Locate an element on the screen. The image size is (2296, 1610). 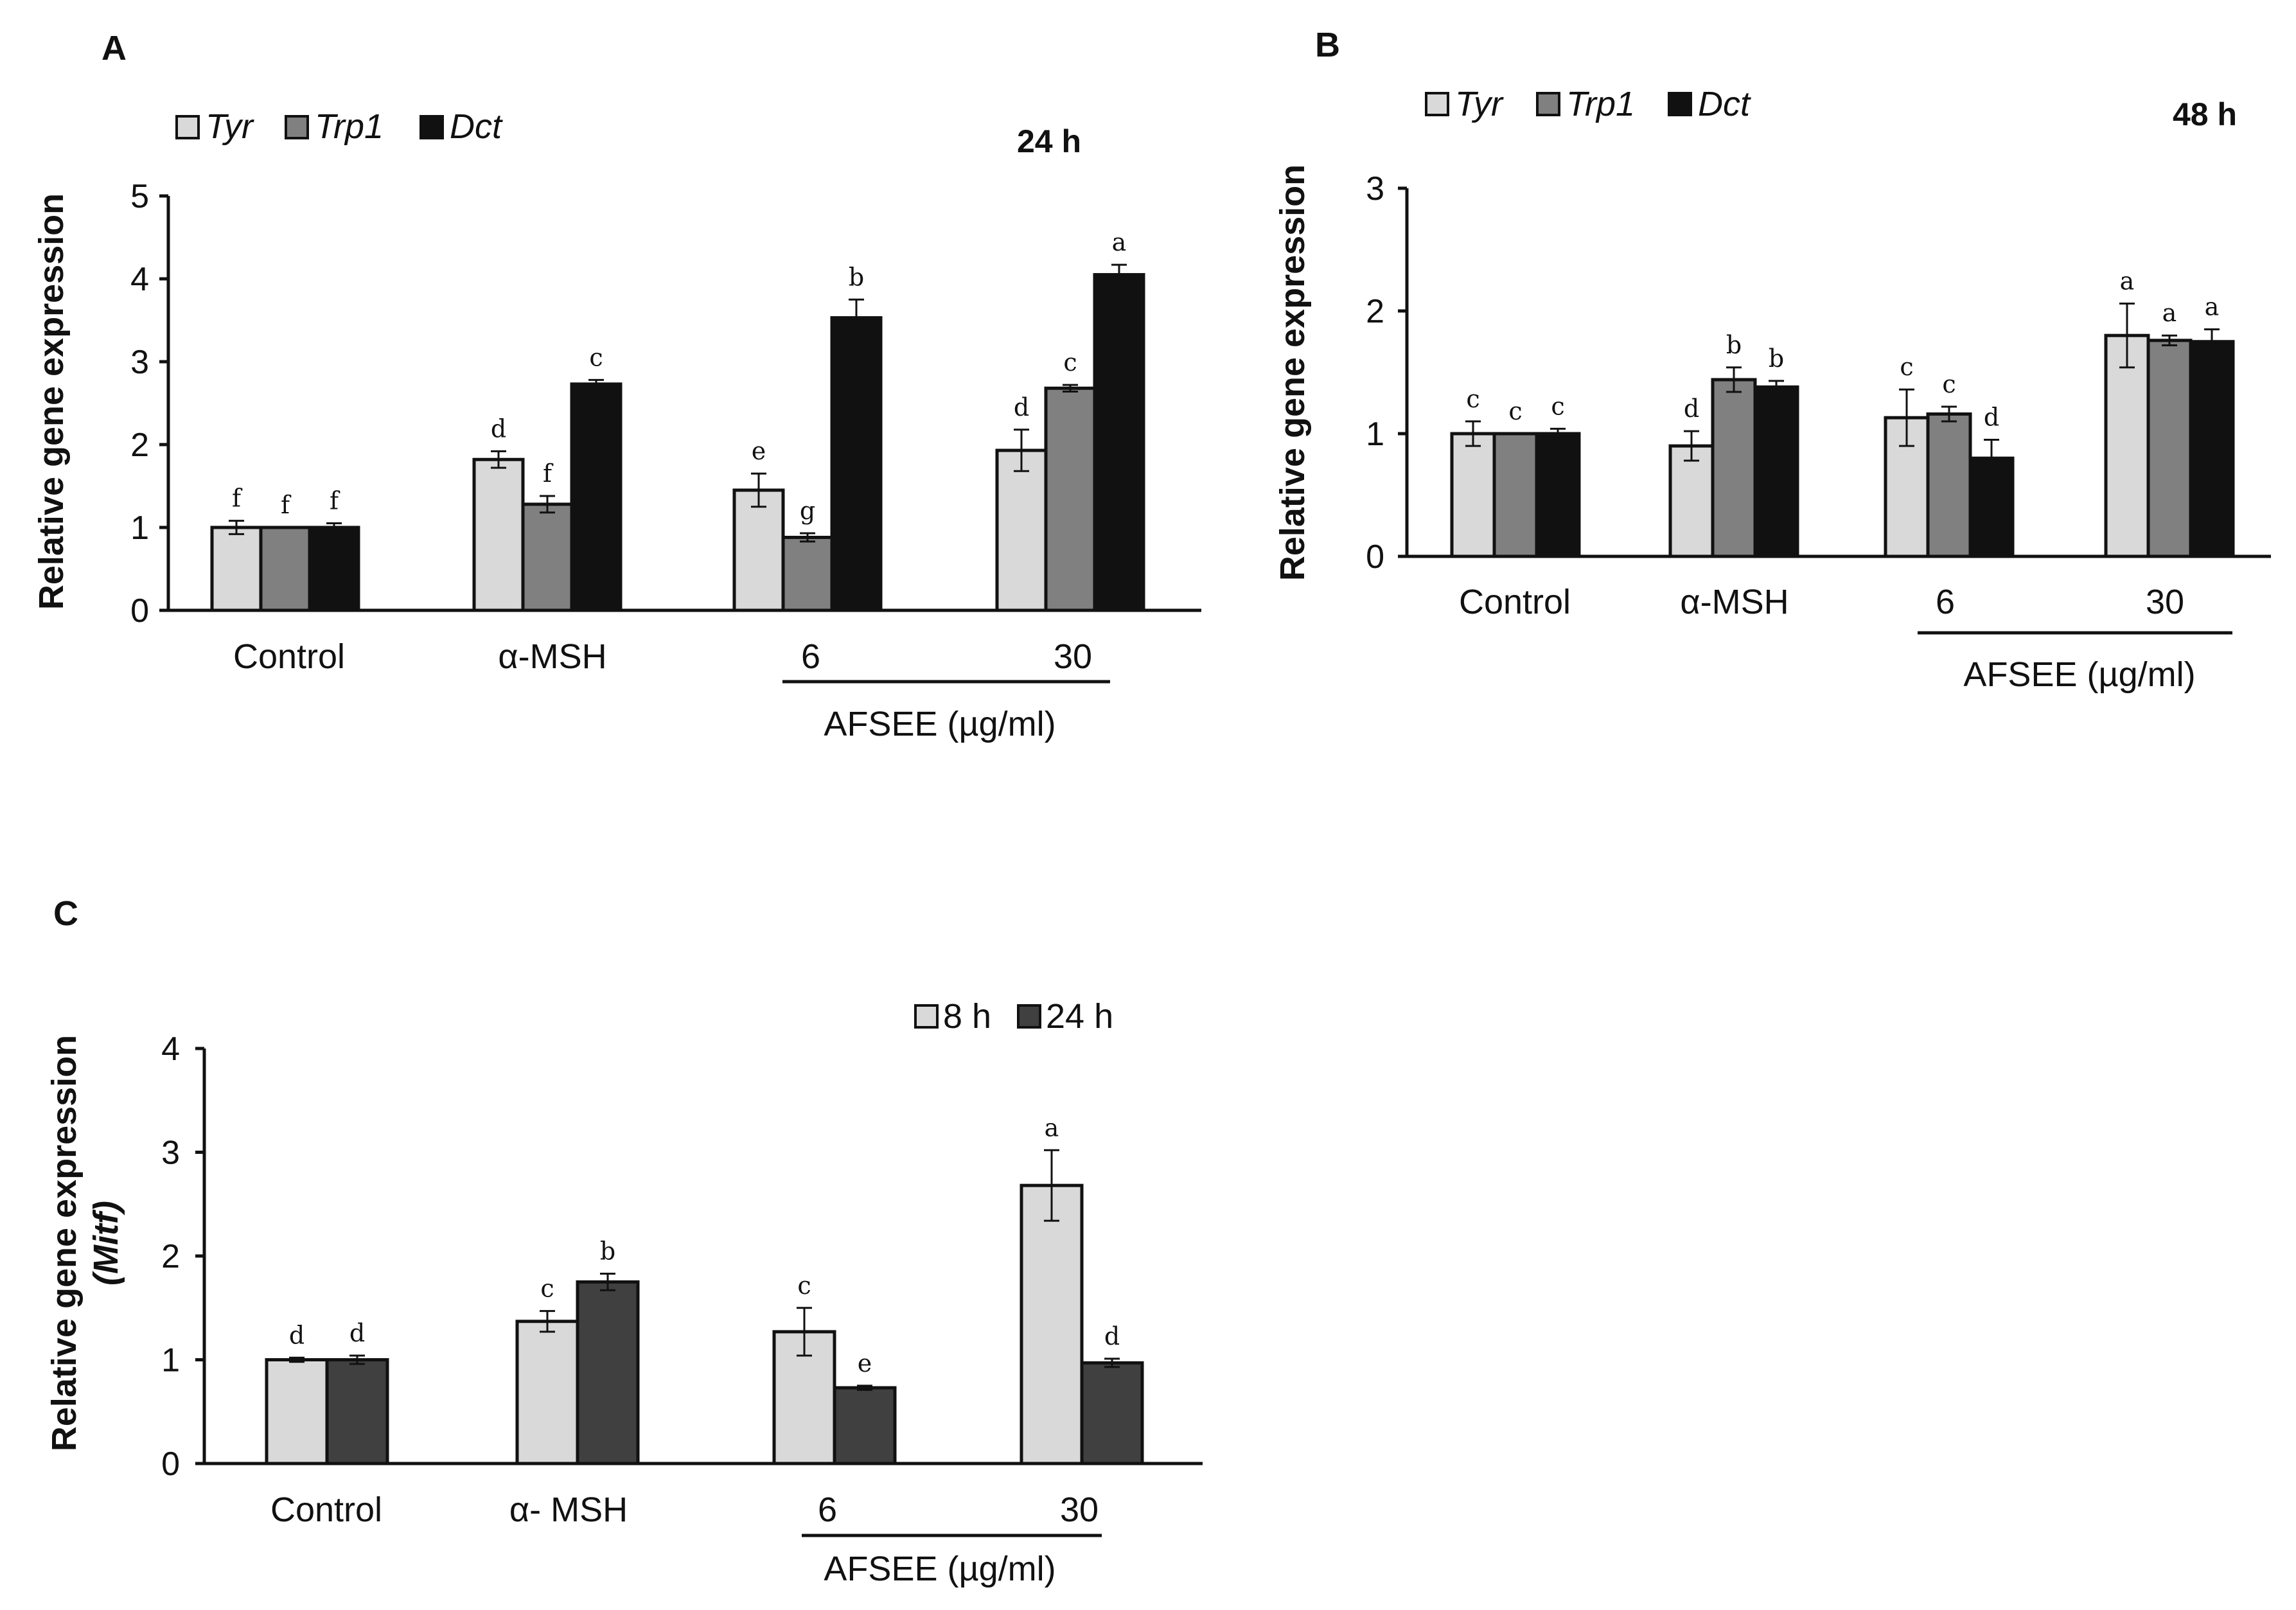
panel-c-category-amsh: α- MSH is located at coordinates (568, 1510).